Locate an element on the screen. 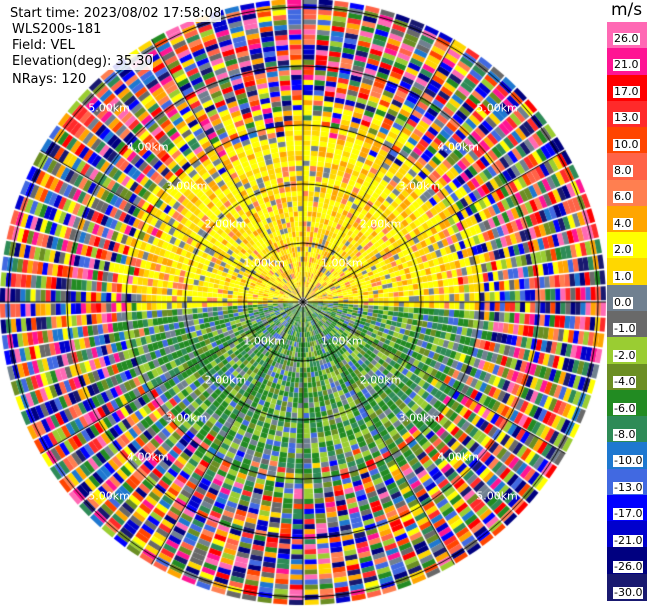 This screenshot has width=647, height=607. colorbar-tick-label: -8.0 is located at coordinates (625, 434).